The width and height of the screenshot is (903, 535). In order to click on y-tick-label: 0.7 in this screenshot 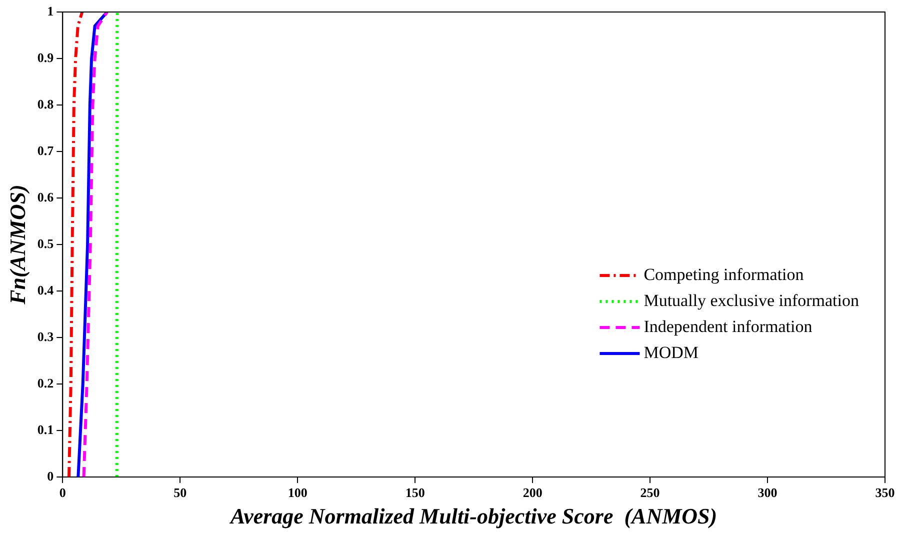, I will do `click(45, 150)`.